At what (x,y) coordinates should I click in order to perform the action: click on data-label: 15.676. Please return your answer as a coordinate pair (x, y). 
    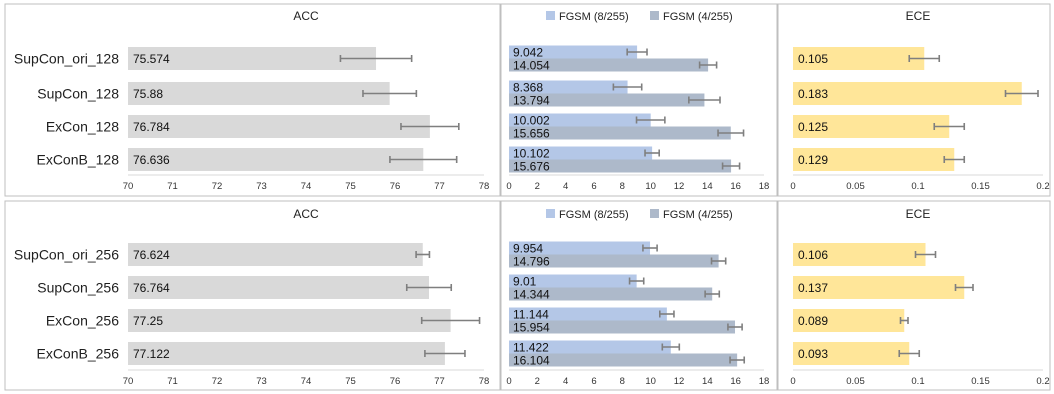
    Looking at the image, I should click on (531, 167).